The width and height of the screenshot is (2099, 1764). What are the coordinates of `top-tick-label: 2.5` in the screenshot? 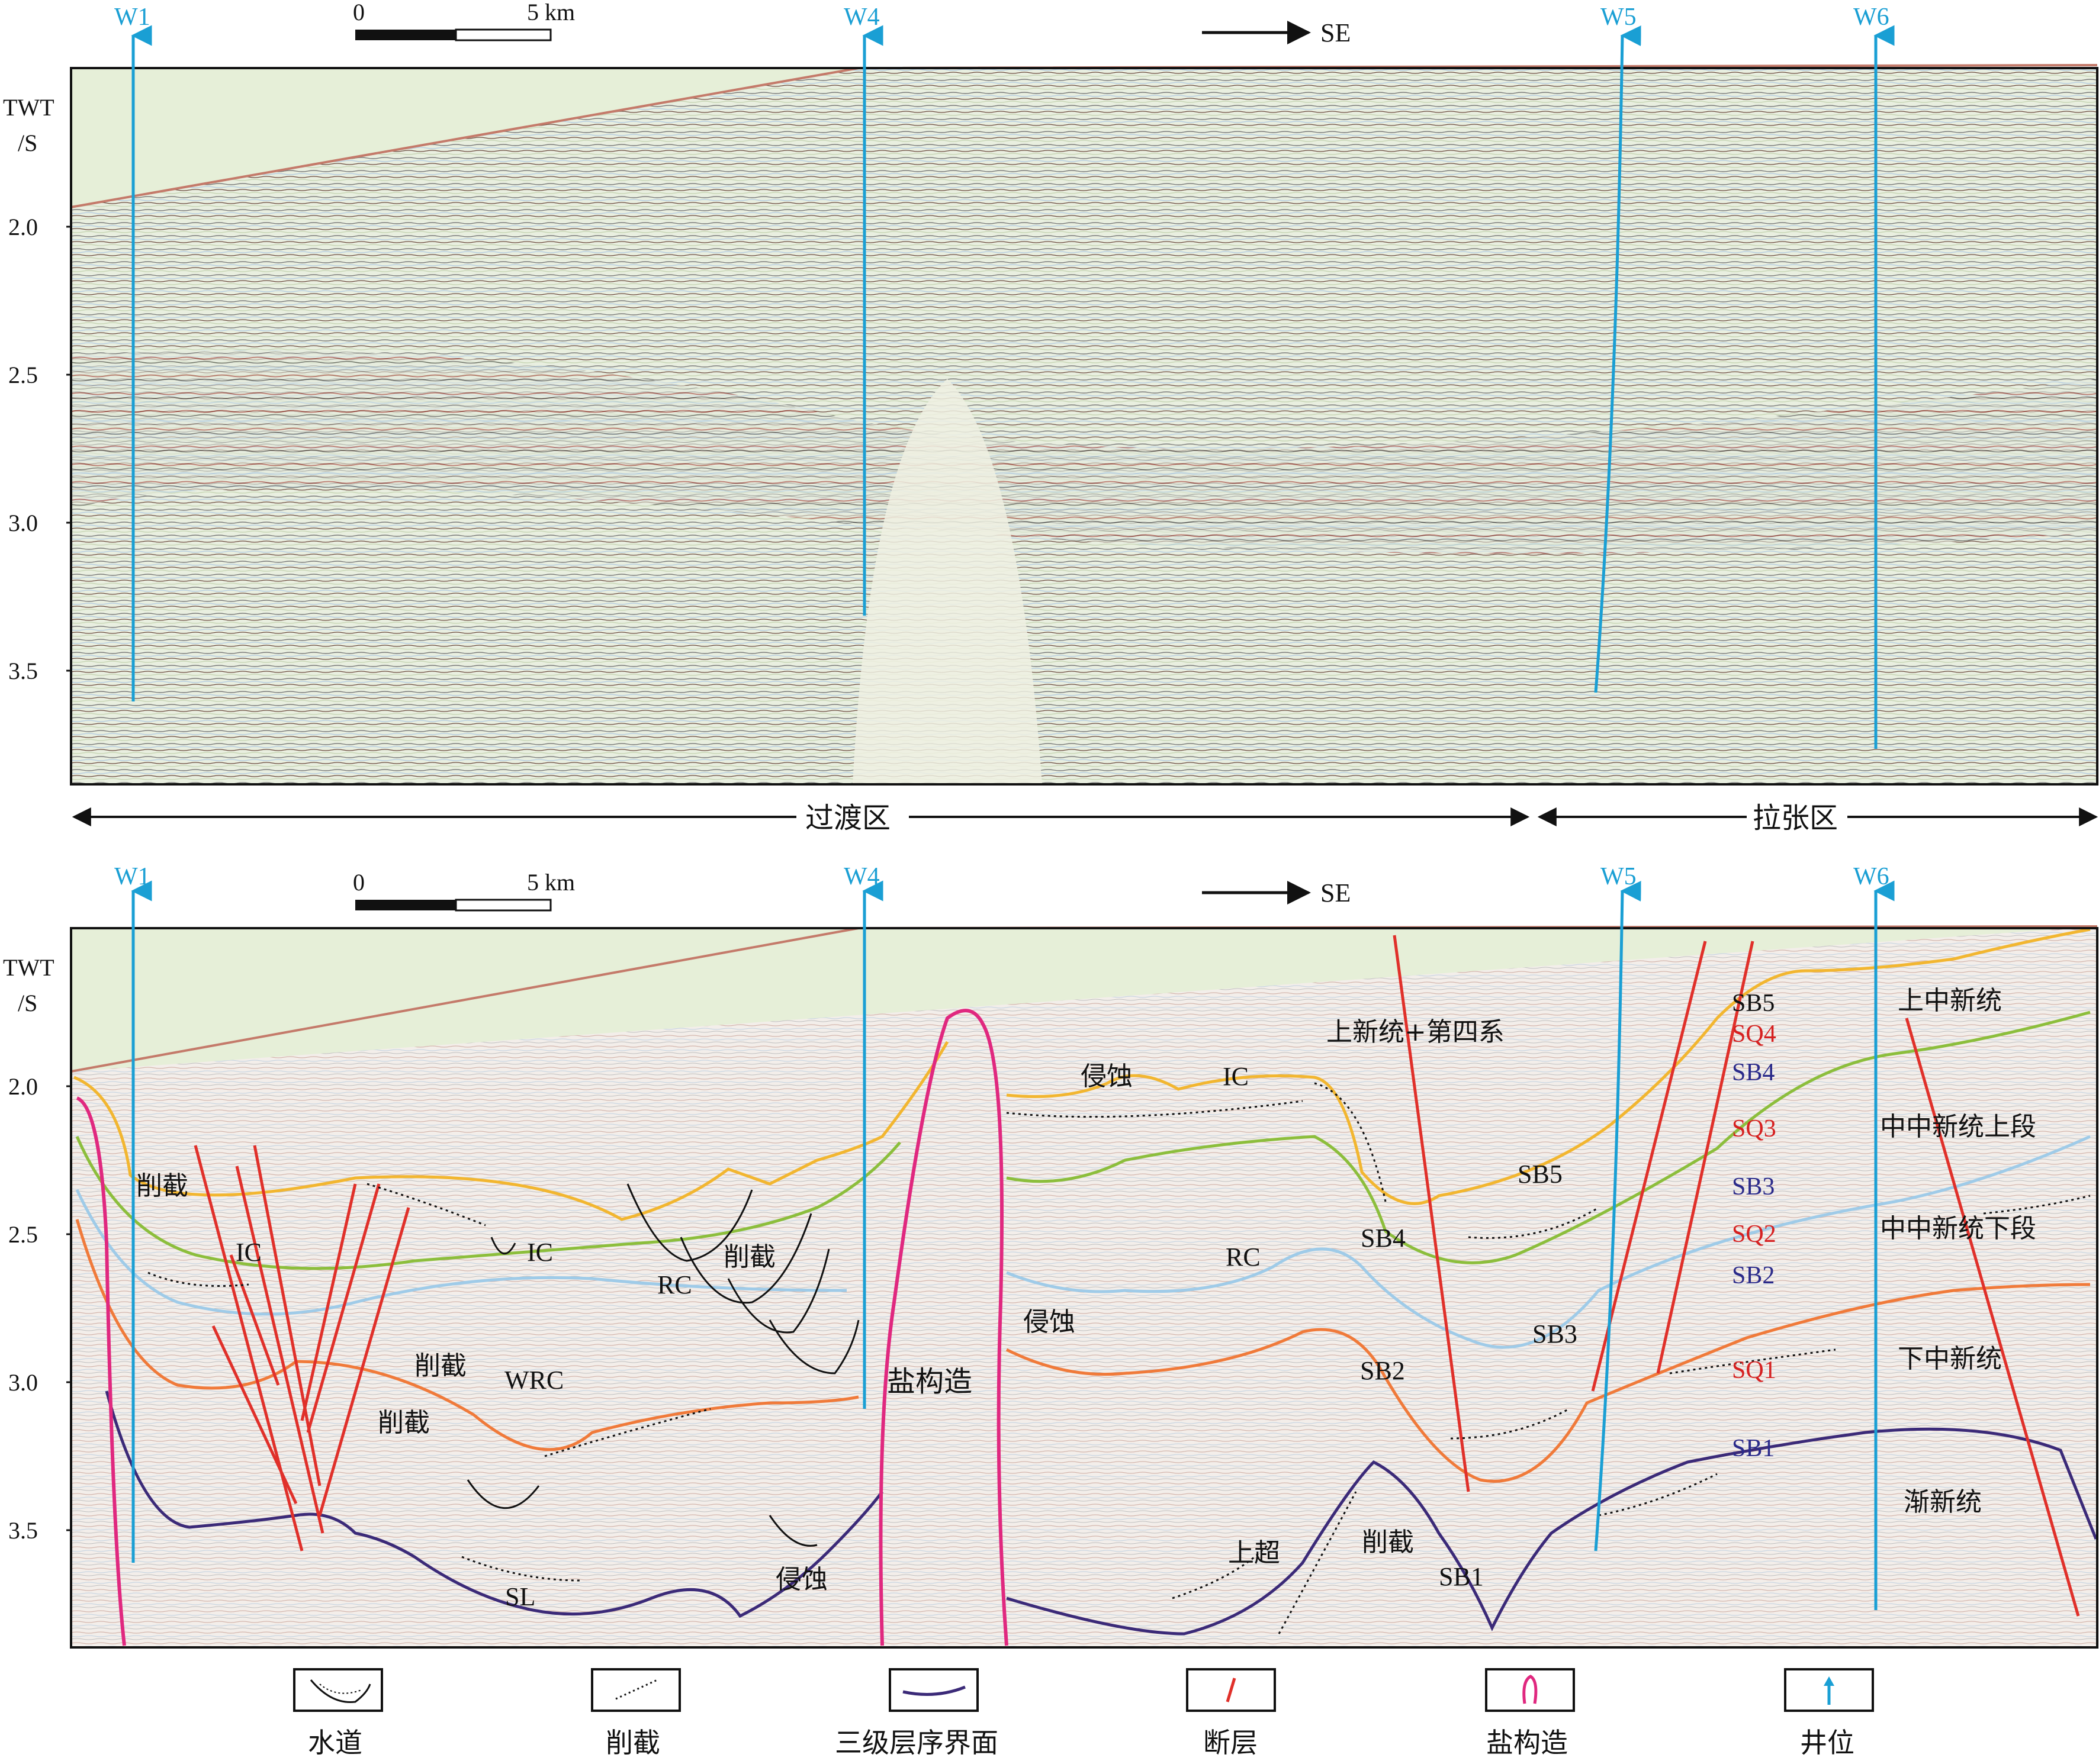 It's located at (23, 375).